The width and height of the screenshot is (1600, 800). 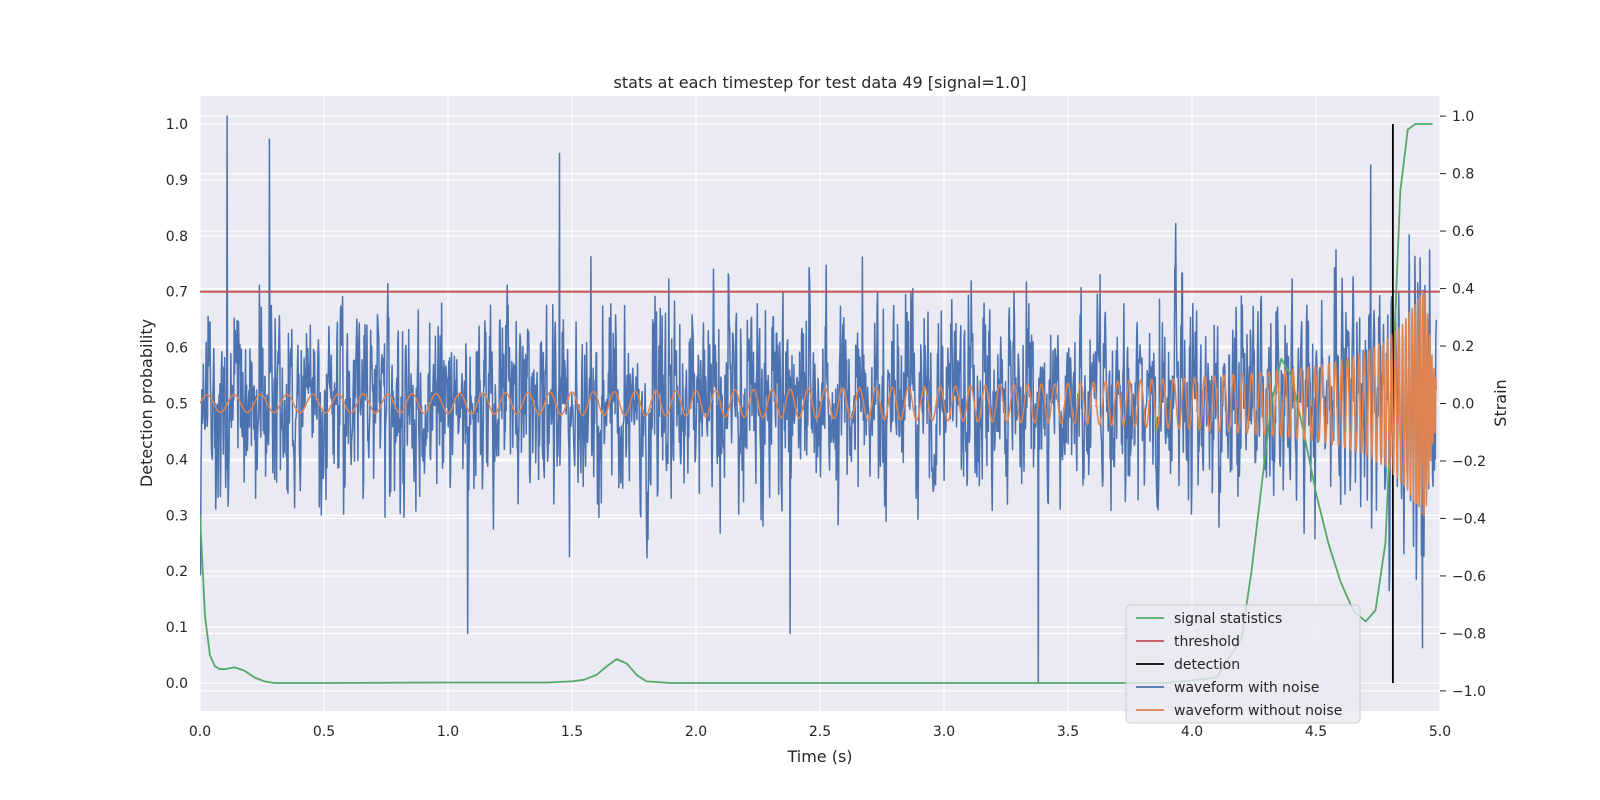 I want to click on x-tick-label: 2.0, so click(x=696, y=732).